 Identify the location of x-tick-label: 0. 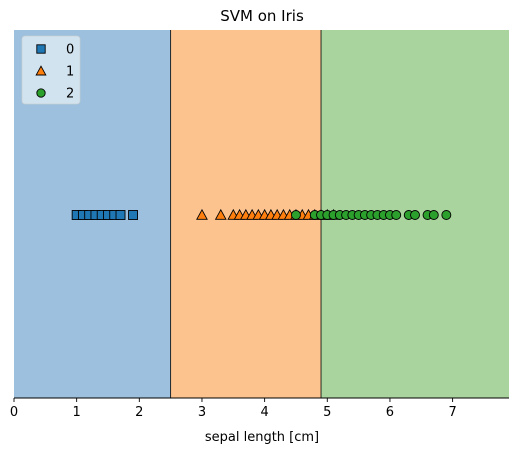
(14, 412).